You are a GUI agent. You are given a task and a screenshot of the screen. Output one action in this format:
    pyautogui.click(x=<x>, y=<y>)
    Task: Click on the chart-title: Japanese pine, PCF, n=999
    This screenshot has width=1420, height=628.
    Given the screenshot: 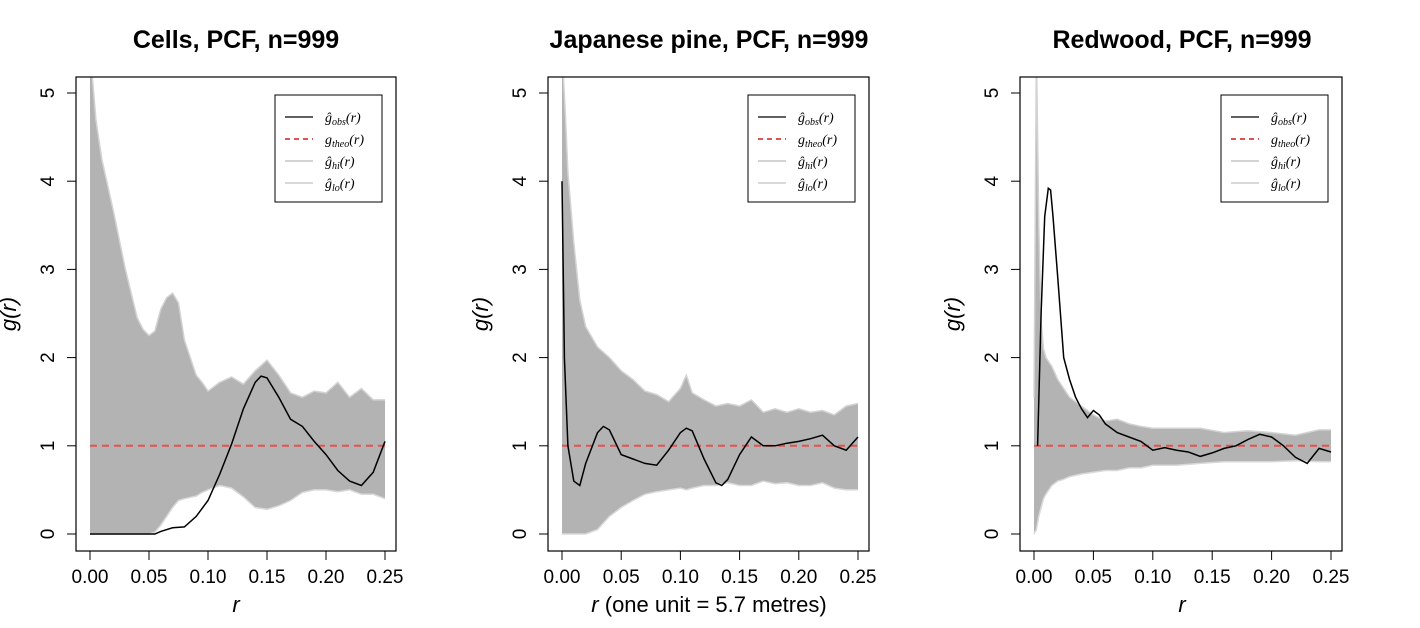 What is the action you would take?
    pyautogui.click(x=709, y=40)
    